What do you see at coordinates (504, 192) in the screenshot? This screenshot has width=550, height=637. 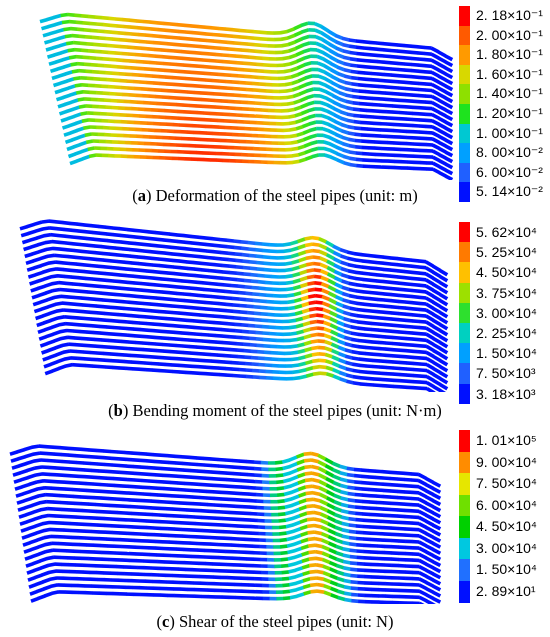 I see `legend-row: 5. 14×10⁻²` at bounding box center [504, 192].